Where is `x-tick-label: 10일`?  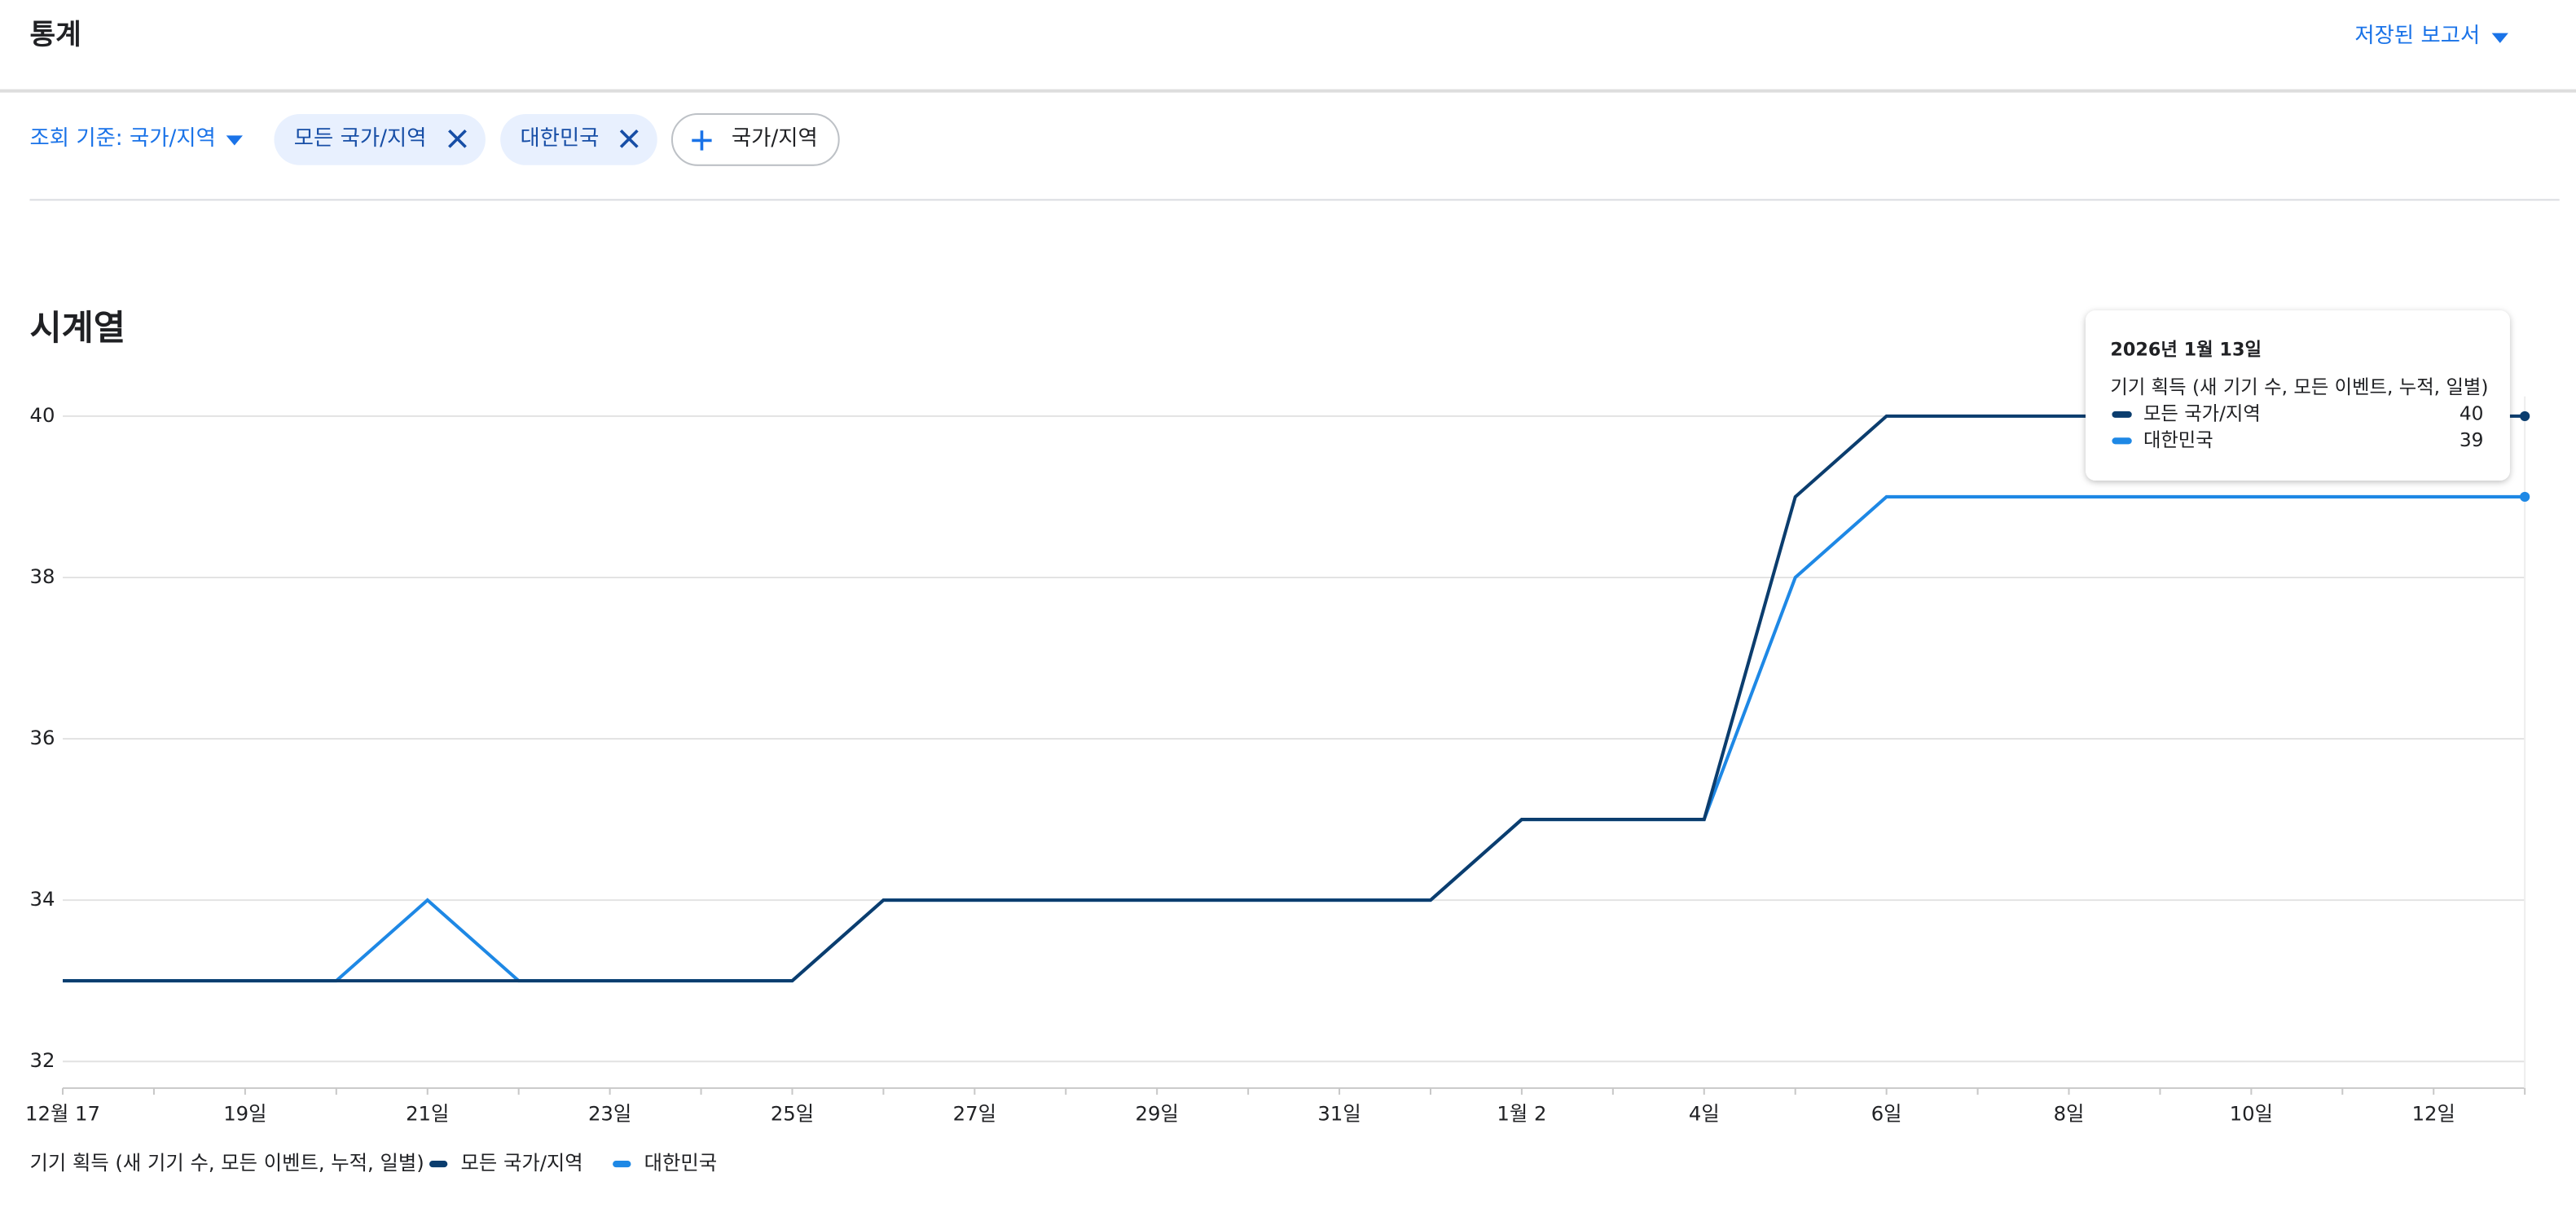
x-tick-label: 10일 is located at coordinates (2251, 1113).